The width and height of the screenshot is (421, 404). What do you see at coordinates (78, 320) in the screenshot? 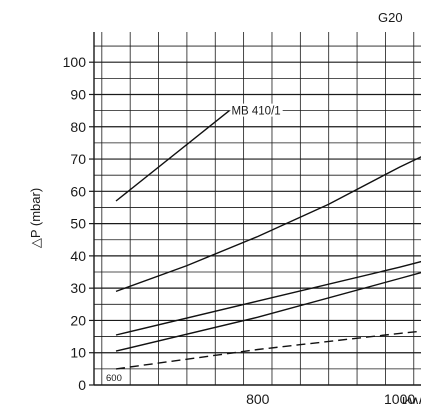
I see `y-tick-label: 20` at bounding box center [78, 320].